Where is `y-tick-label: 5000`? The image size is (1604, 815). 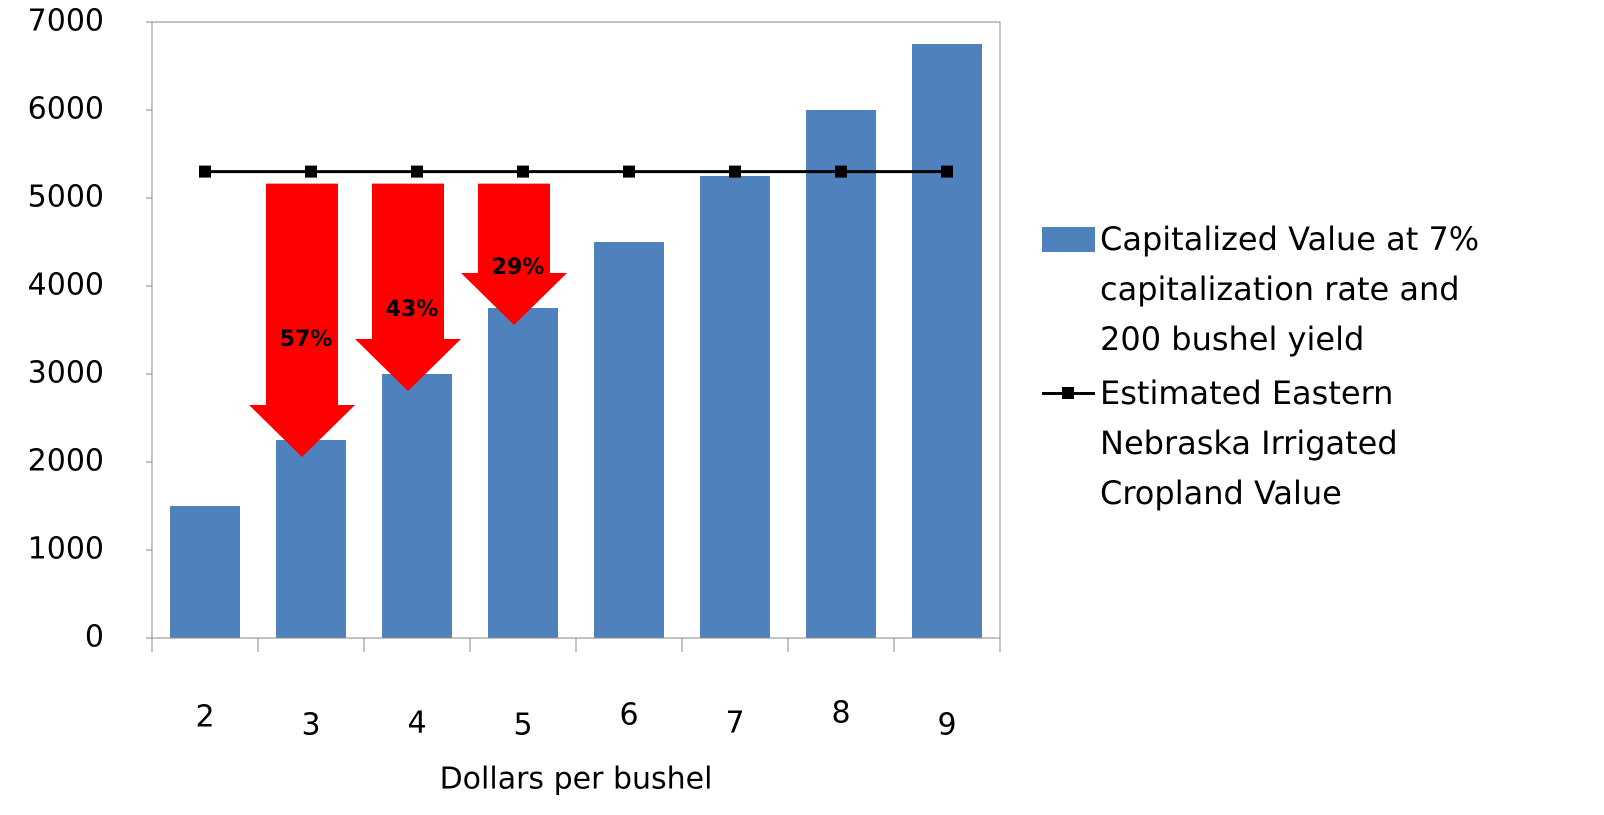 y-tick-label: 5000 is located at coordinates (66, 197).